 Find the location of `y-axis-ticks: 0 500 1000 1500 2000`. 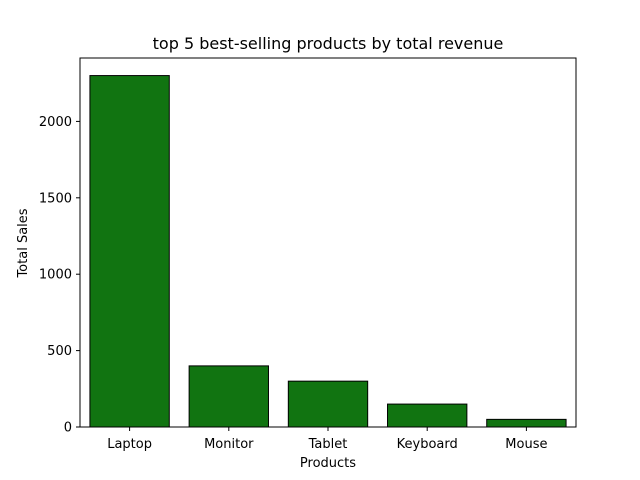

y-axis-ticks: 0 500 1000 1500 2000 is located at coordinates (59, 275).